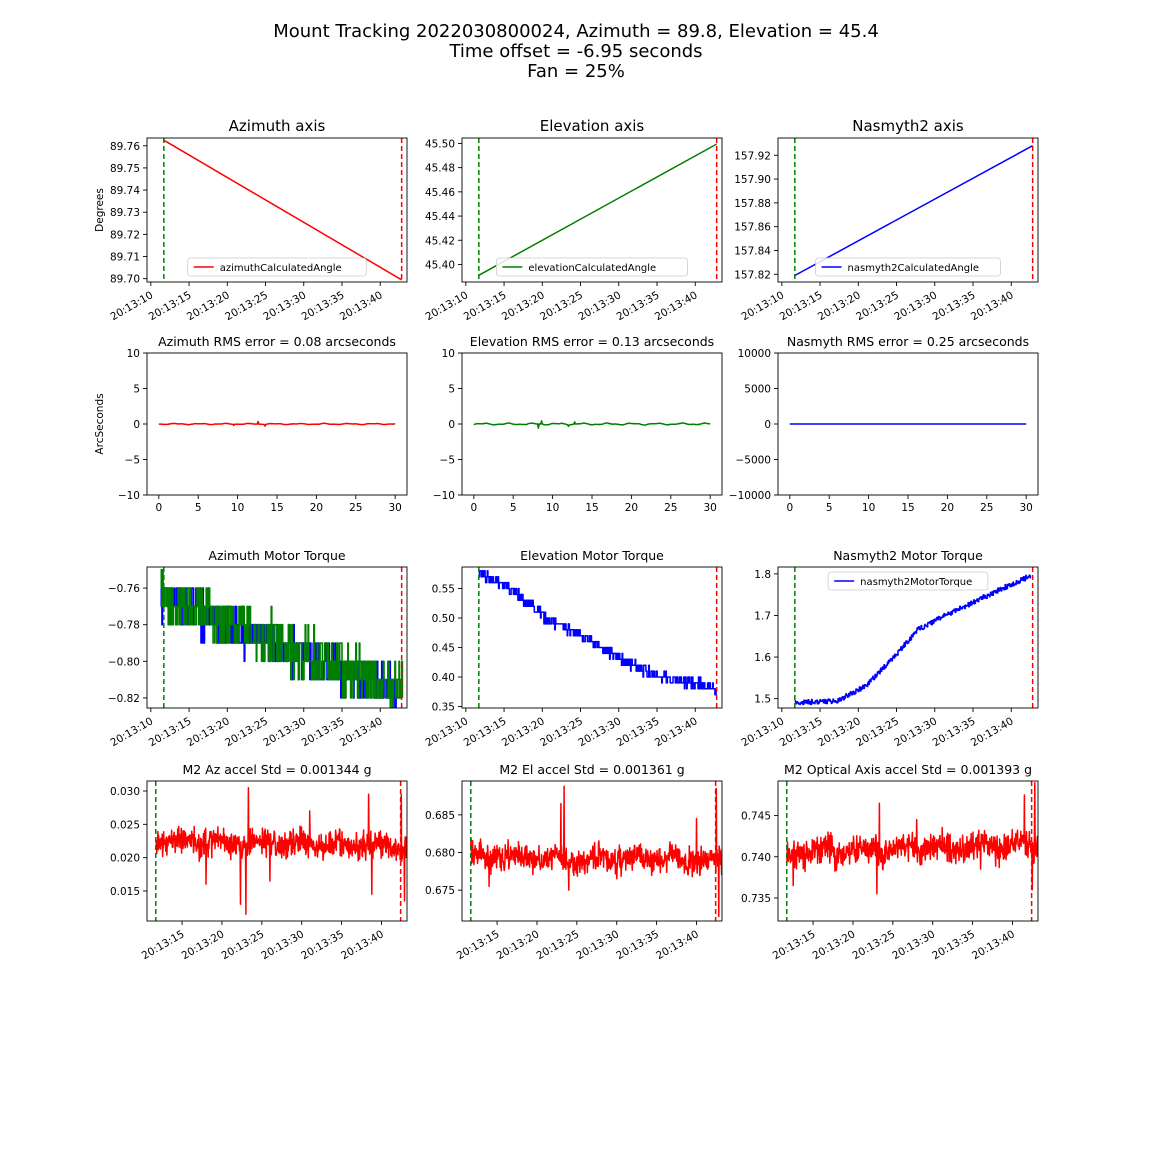 The height and width of the screenshot is (1152, 1152). Describe the element at coordinates (575, 51) in the screenshot. I see `figure-title-line-2: Time offset = -6.95 seconds` at that location.